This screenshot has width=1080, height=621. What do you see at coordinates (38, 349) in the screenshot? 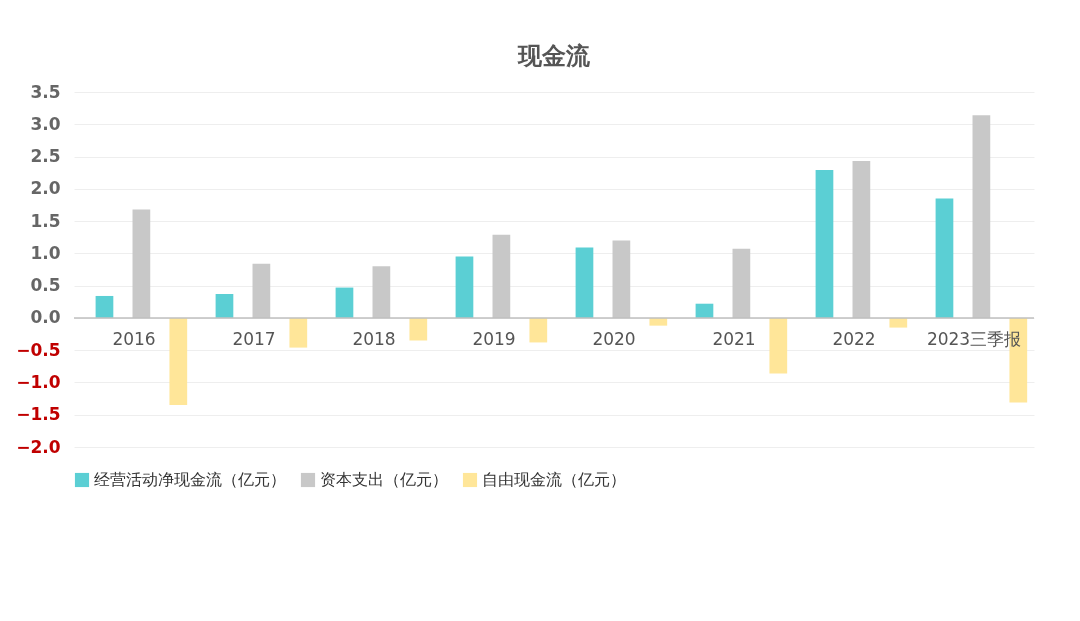
I see `y-tick-label: −0.5` at bounding box center [38, 349].